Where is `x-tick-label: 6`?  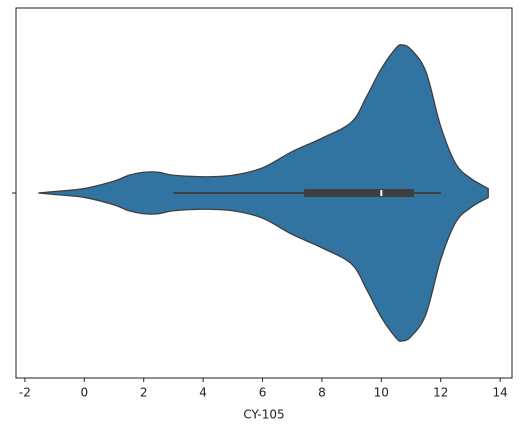 x-tick-label: 6 is located at coordinates (263, 393).